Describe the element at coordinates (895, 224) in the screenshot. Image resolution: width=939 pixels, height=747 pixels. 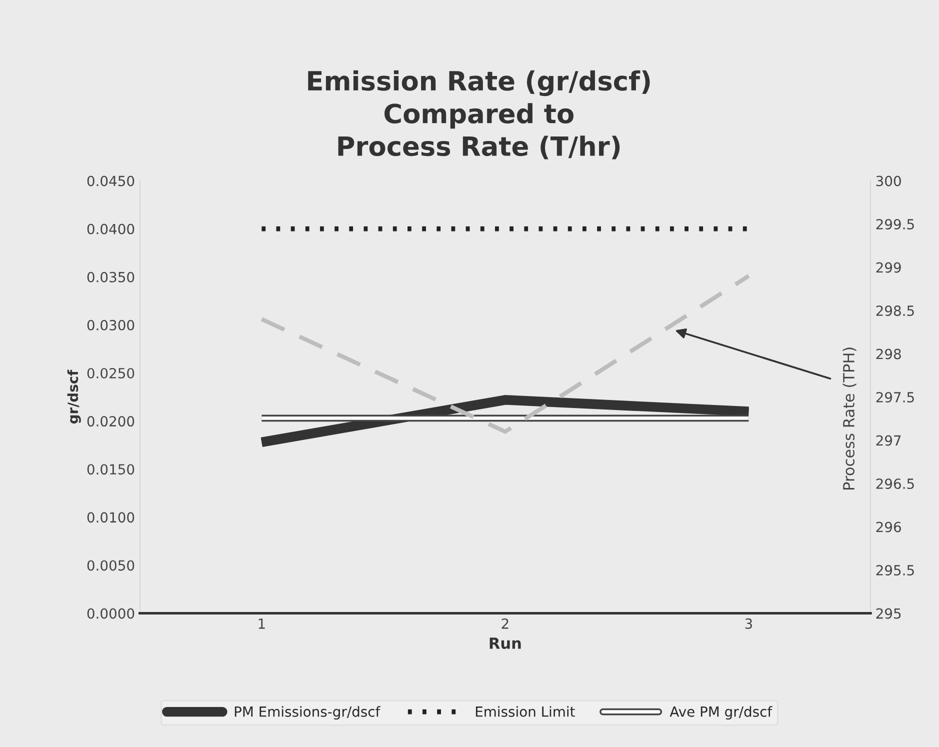
I see `y2-tick-label: 299.5` at that location.